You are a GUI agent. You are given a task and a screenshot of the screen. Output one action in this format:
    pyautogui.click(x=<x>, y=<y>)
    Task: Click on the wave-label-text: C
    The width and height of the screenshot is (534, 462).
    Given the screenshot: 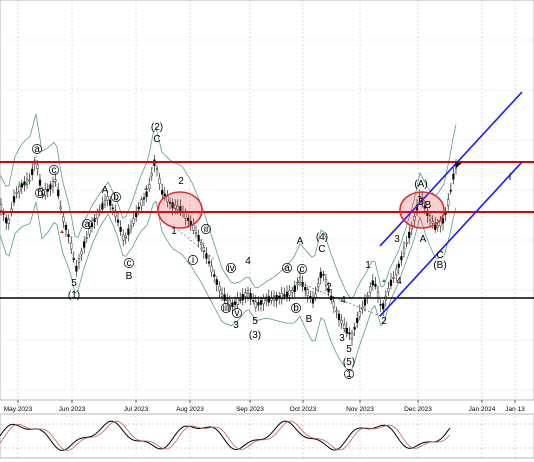 What is the action you would take?
    pyautogui.click(x=439, y=255)
    